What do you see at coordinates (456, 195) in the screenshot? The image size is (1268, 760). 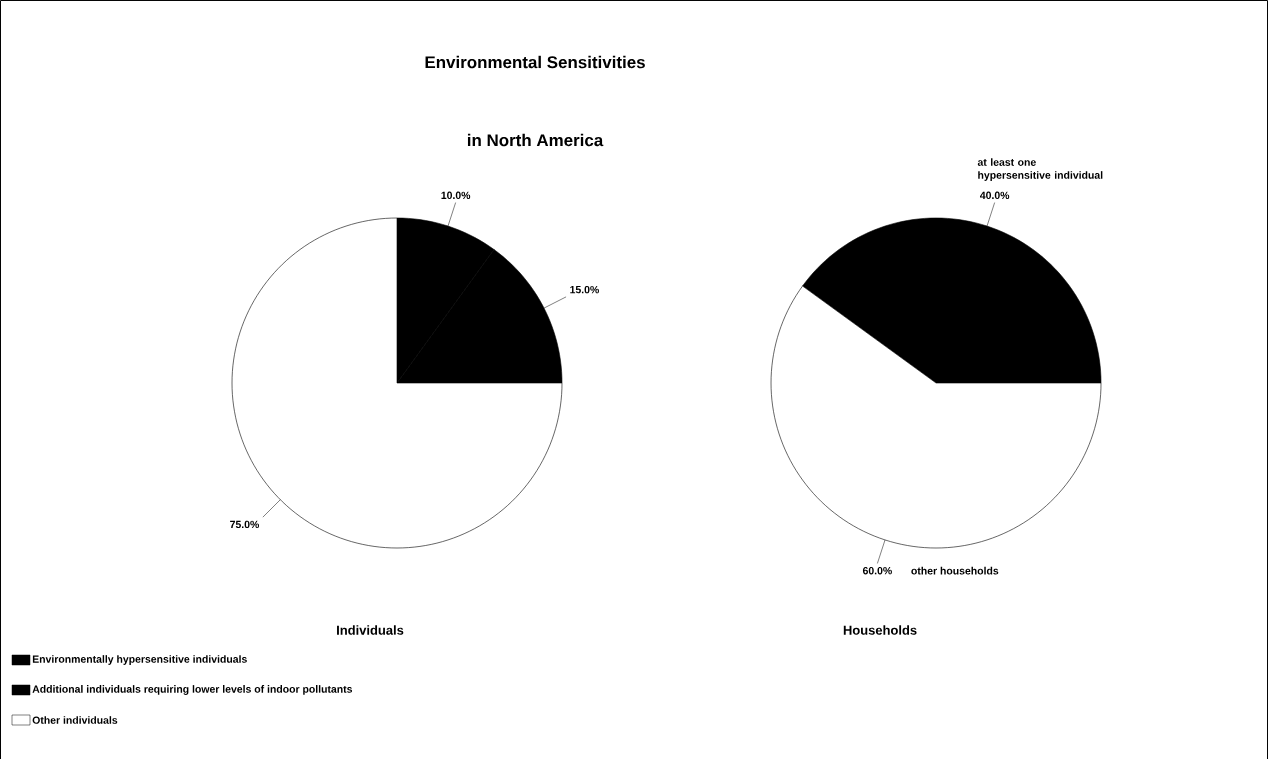 I see `data-label: 10.0%` at bounding box center [456, 195].